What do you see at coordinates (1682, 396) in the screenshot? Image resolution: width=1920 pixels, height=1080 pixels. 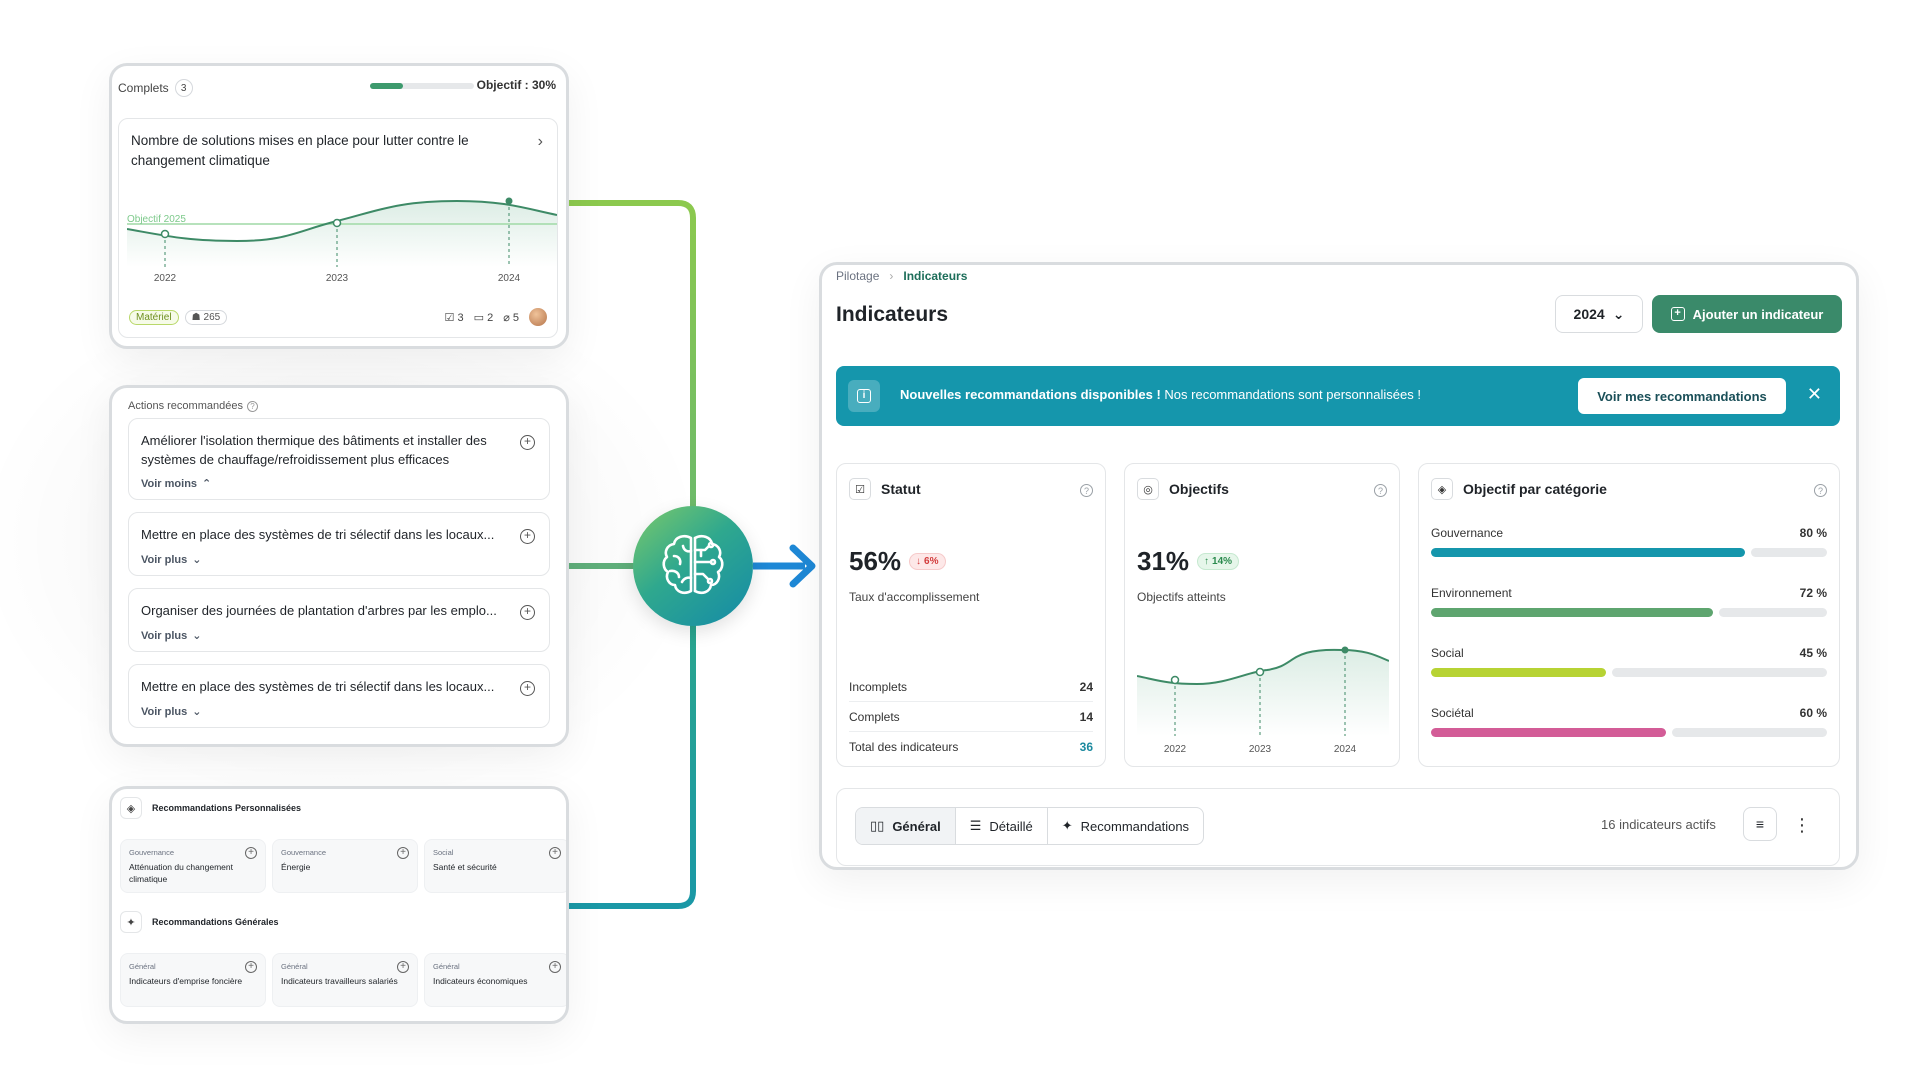 I see `view-recommendations-button: Voir mes recommandations` at bounding box center [1682, 396].